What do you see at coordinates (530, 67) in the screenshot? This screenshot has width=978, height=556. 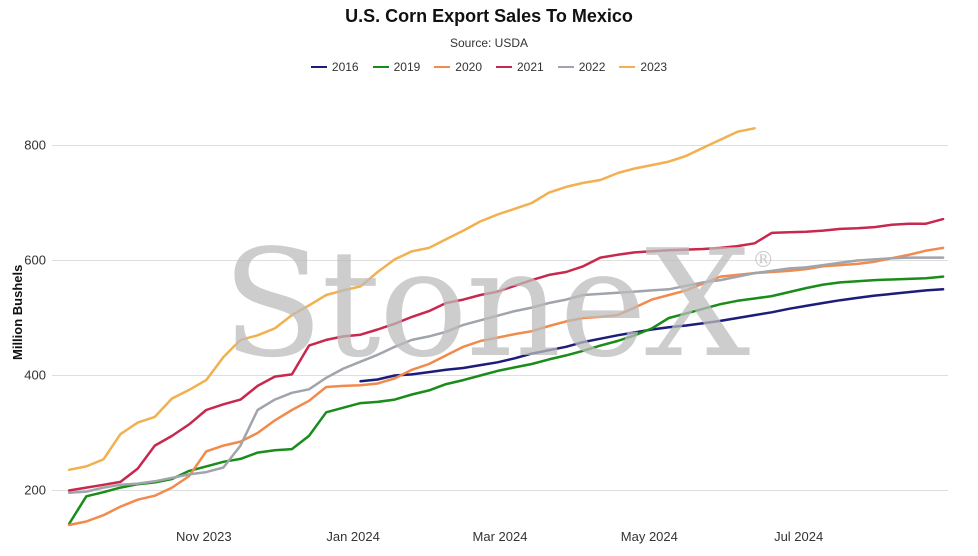 I see `legend-label: 2021` at bounding box center [530, 67].